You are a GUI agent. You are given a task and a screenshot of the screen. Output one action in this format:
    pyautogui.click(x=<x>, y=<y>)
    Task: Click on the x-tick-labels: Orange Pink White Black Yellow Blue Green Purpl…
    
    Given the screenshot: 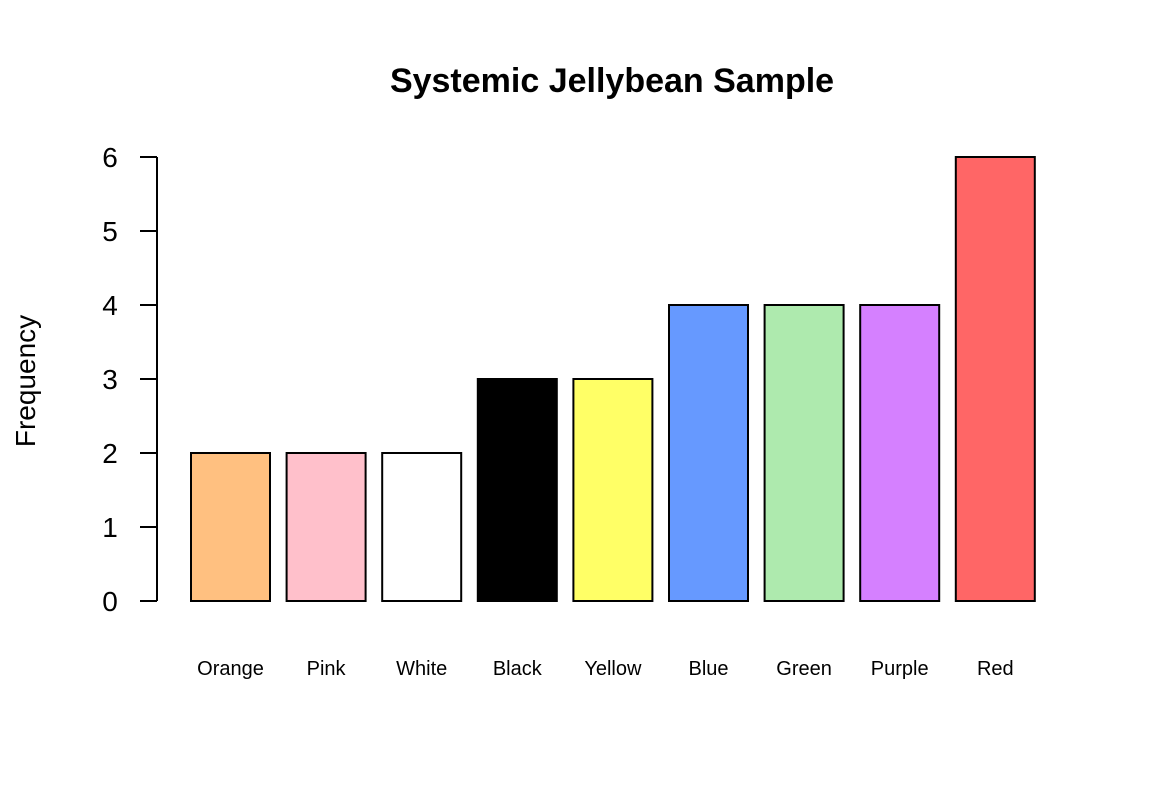 What is the action you would take?
    pyautogui.click(x=605, y=669)
    